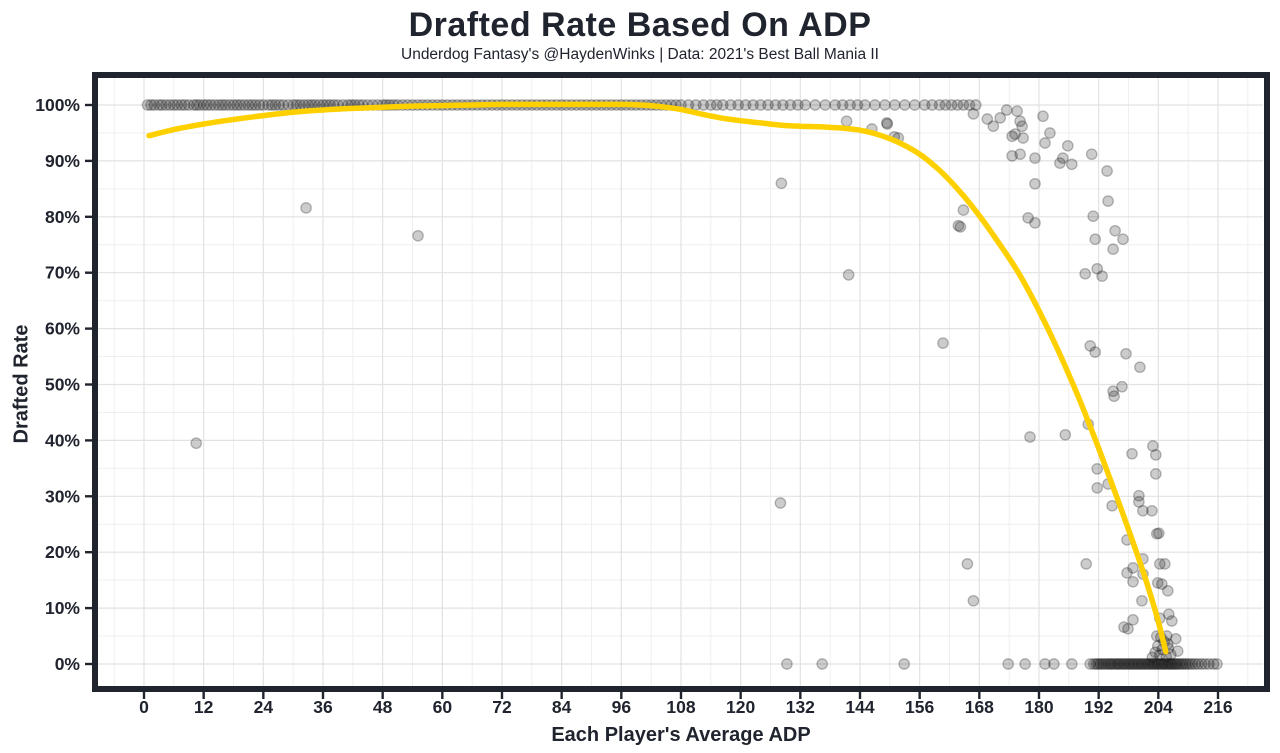  Describe the element at coordinates (62, 385) in the screenshot. I see `y-tick-label: 50%` at that location.